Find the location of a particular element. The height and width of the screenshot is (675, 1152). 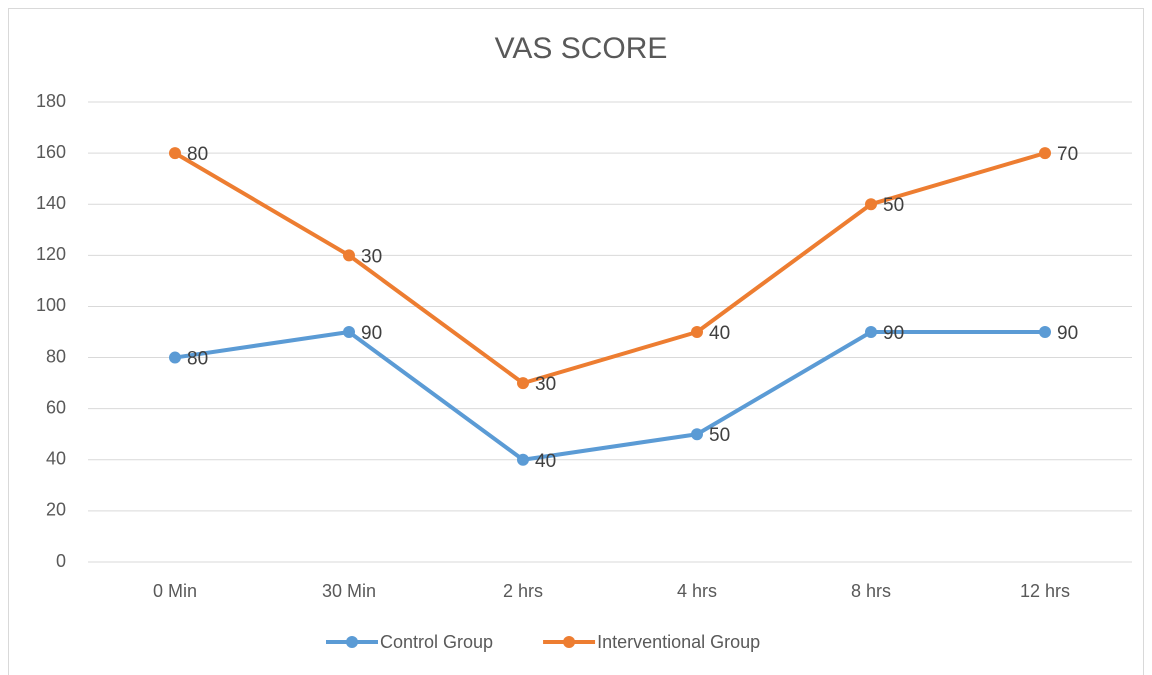

y-tick-label: 160 is located at coordinates (51, 152).